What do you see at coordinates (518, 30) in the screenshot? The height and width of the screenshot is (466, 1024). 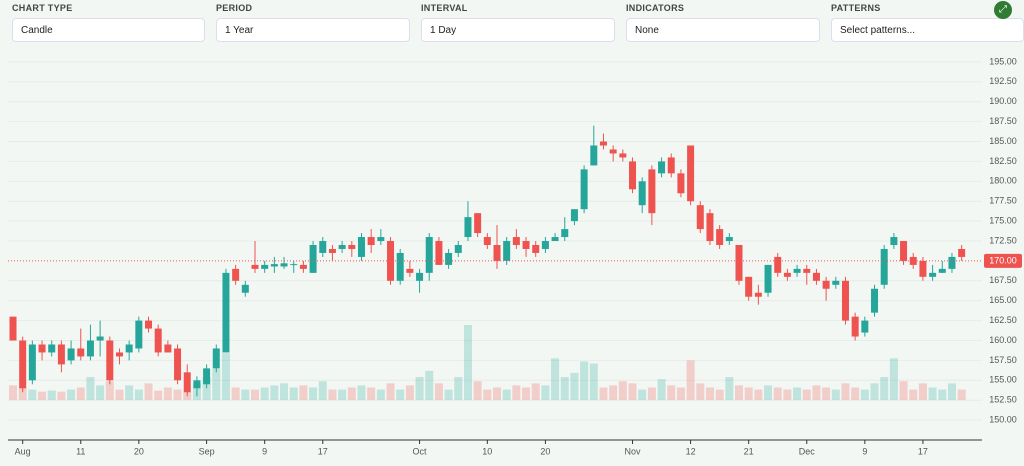 I see `dropdown: 1 Day` at bounding box center [518, 30].